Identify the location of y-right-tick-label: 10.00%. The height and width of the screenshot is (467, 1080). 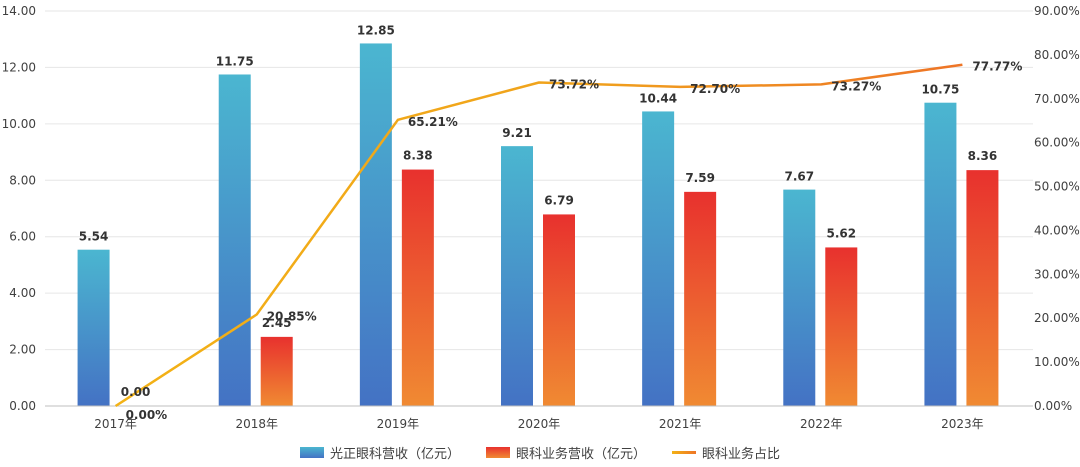
(1057, 362).